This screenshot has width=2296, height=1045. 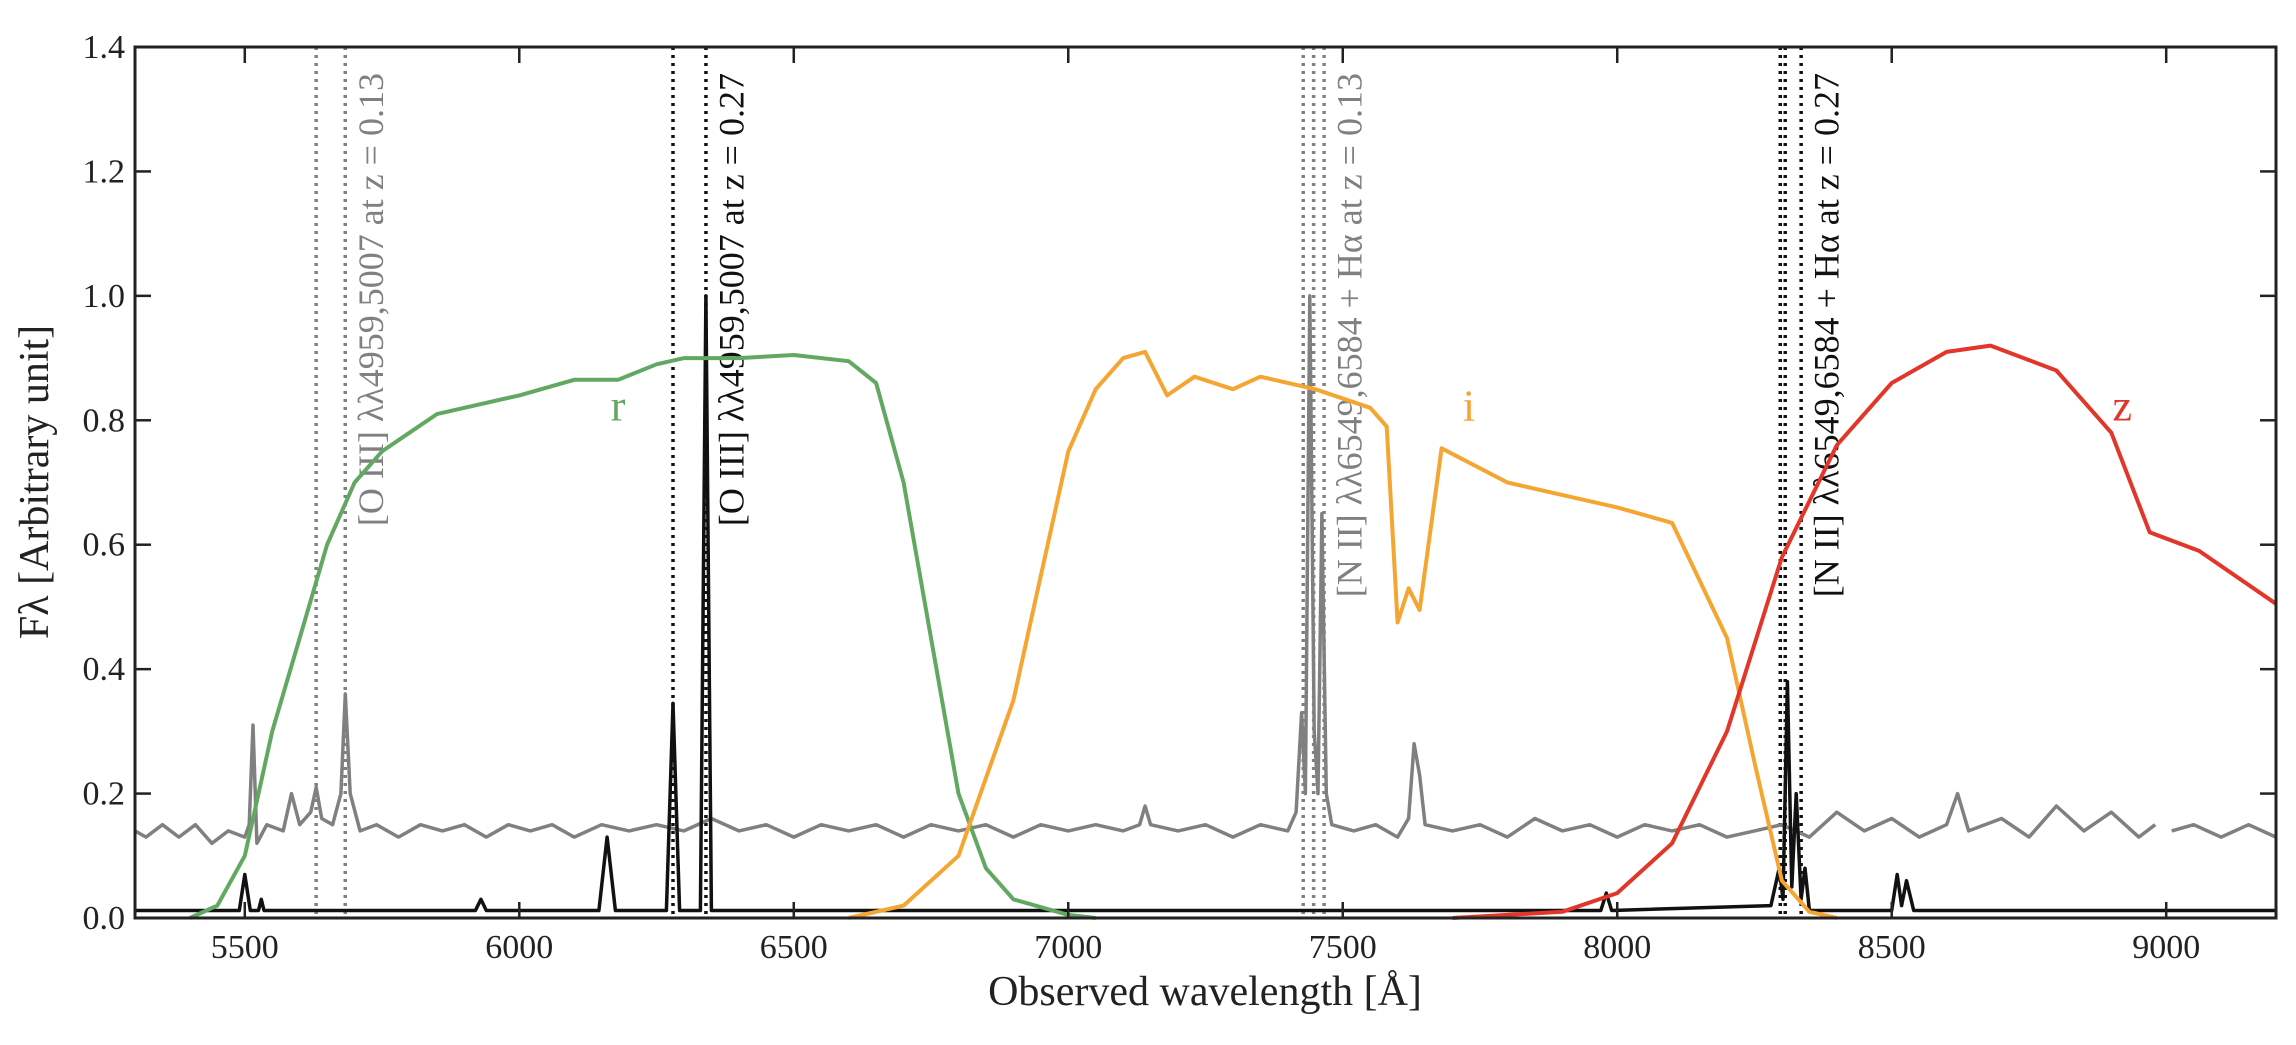 I want to click on x-tick-label: 9000, so click(x=2166, y=947).